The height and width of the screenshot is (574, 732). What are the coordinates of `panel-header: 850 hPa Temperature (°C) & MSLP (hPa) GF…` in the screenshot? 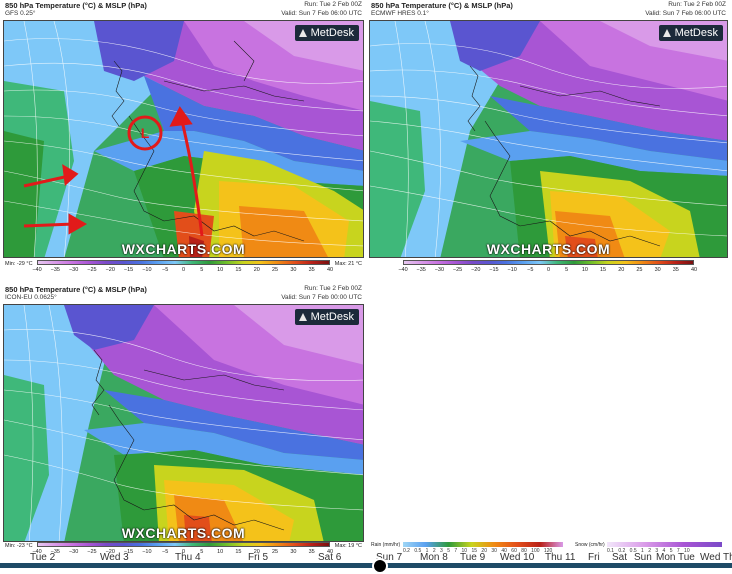 It's located at (183, 10).